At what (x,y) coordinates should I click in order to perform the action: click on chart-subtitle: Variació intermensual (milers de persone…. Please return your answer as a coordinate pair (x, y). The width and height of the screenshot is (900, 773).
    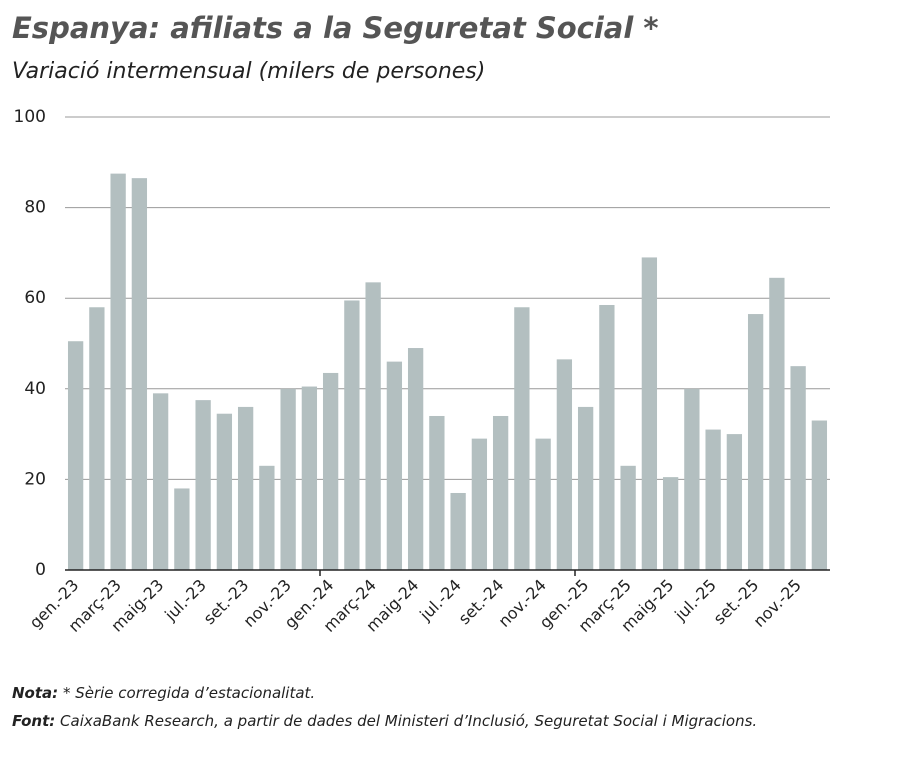
    Looking at the image, I should click on (248, 71).